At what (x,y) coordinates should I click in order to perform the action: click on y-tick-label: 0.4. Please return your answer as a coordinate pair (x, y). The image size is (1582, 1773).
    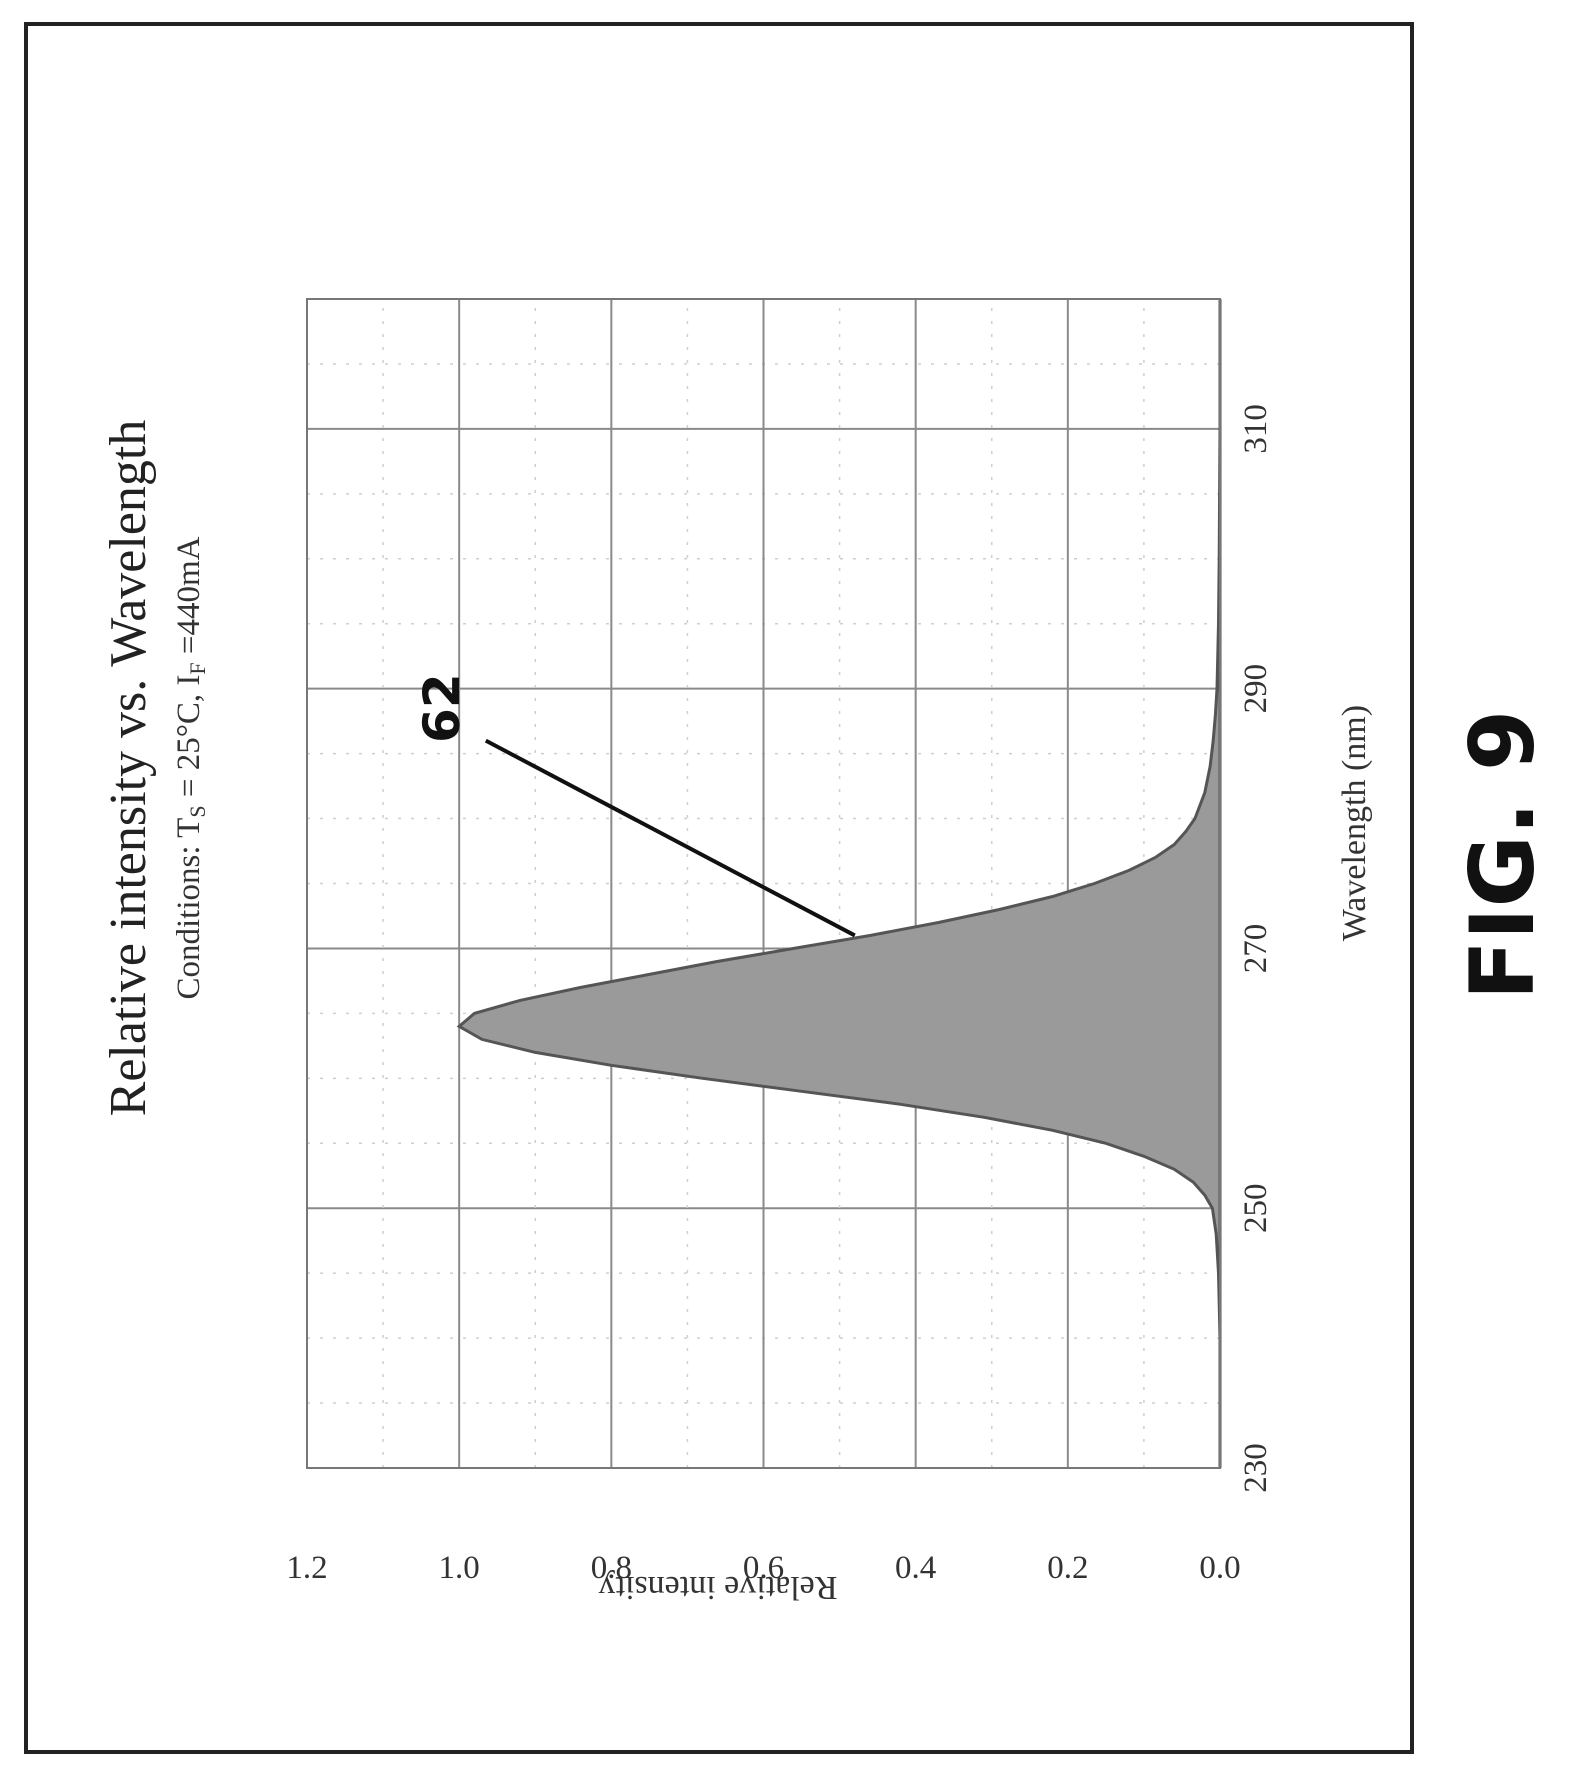
    Looking at the image, I should click on (915, 1568).